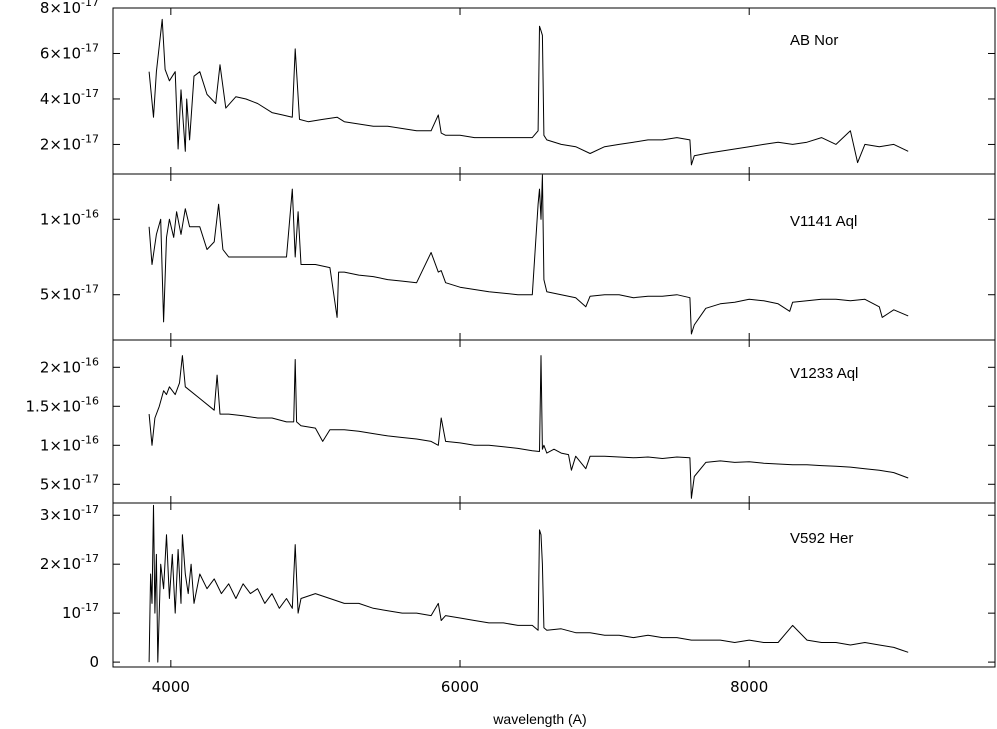 The height and width of the screenshot is (729, 997). I want to click on x-tick-label: 6000, so click(460, 687).